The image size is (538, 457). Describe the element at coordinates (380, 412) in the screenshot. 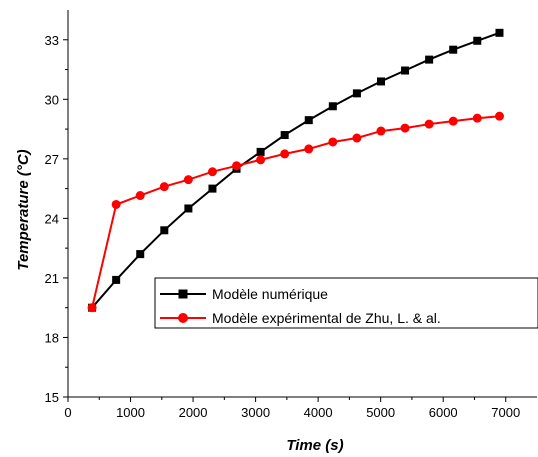

I see `x-tick-label: 5000` at that location.